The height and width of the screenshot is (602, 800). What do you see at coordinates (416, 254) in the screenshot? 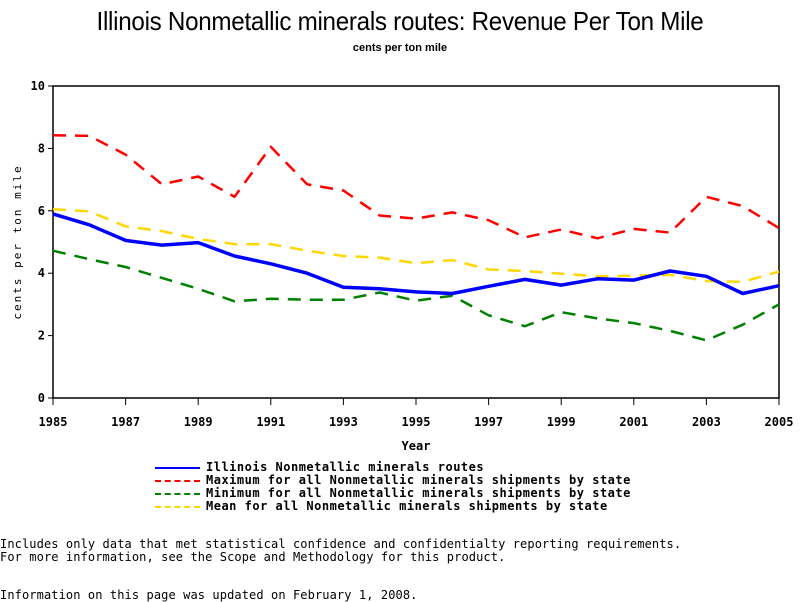
I see `series-illinois-line` at bounding box center [416, 254].